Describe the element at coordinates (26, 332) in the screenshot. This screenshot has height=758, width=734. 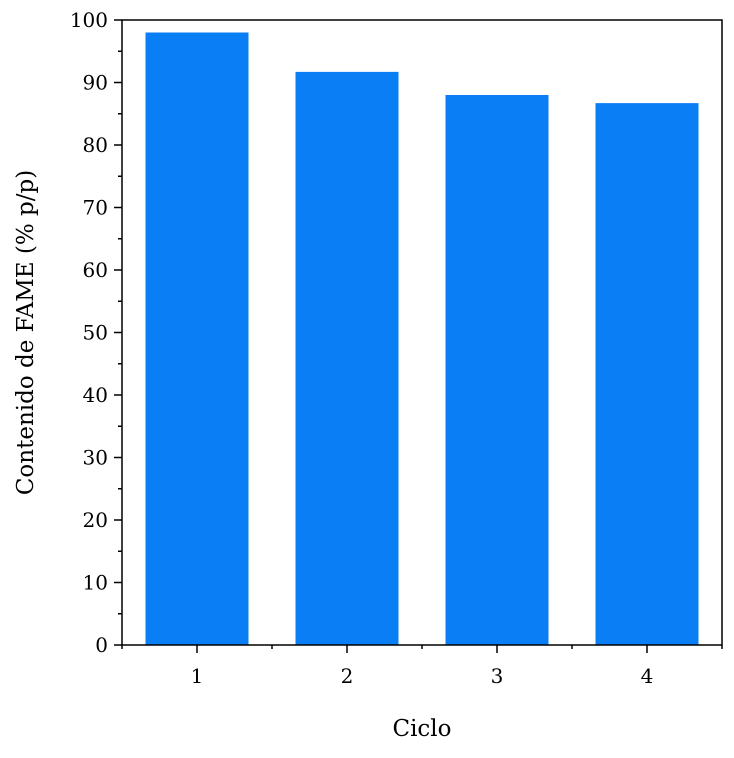
I see `y-axis-title: Contenido de FAME (% p/p)` at that location.